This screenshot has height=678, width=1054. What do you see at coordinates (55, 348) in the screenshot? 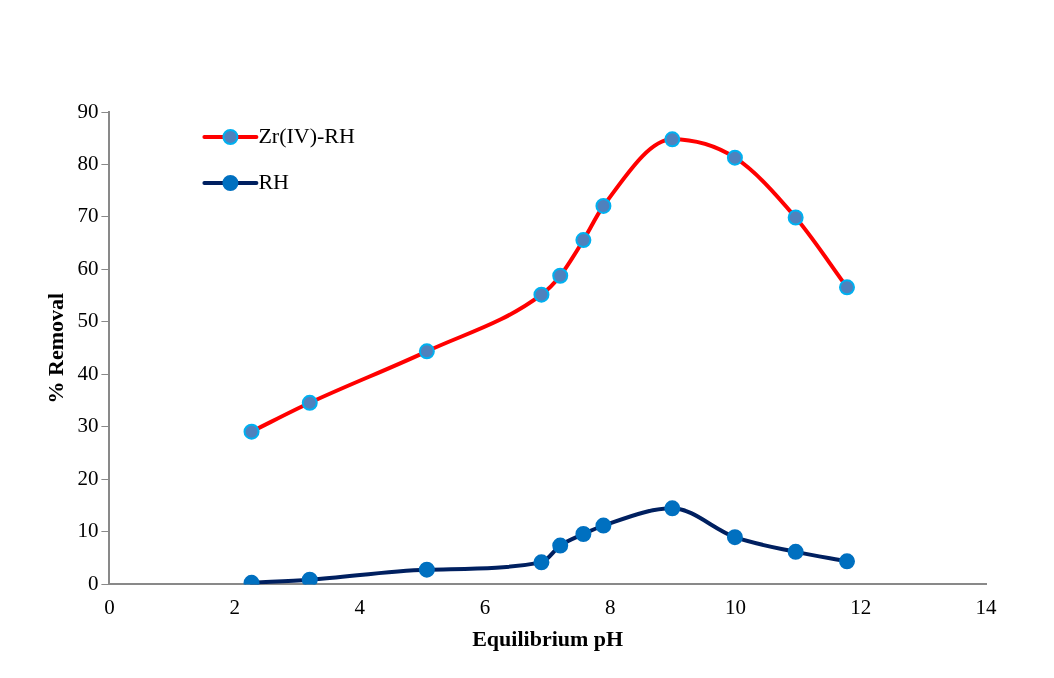
I see `y-axis-title: % Removal` at bounding box center [55, 348].